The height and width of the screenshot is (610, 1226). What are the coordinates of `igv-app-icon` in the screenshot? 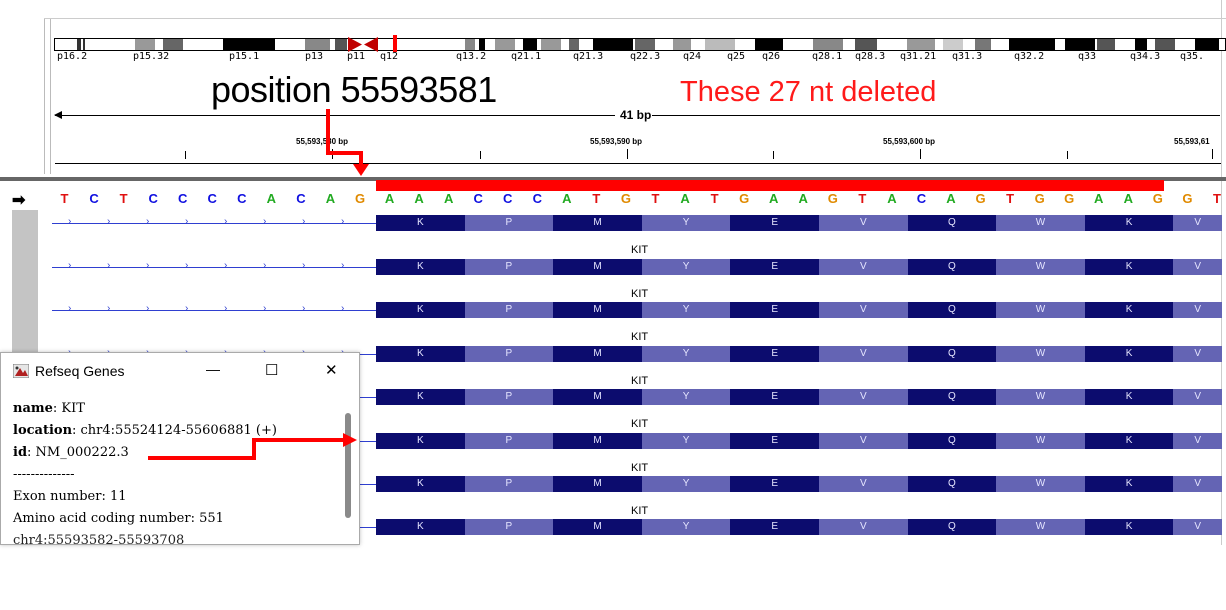 It's located at (21, 371).